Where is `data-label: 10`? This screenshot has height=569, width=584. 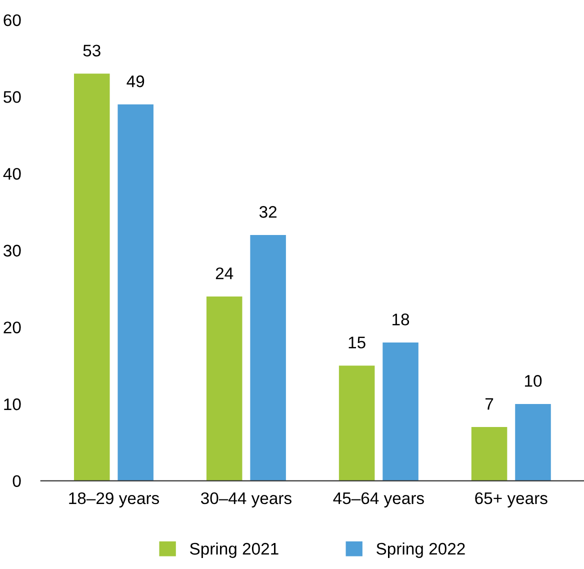
data-label: 10 is located at coordinates (533, 381).